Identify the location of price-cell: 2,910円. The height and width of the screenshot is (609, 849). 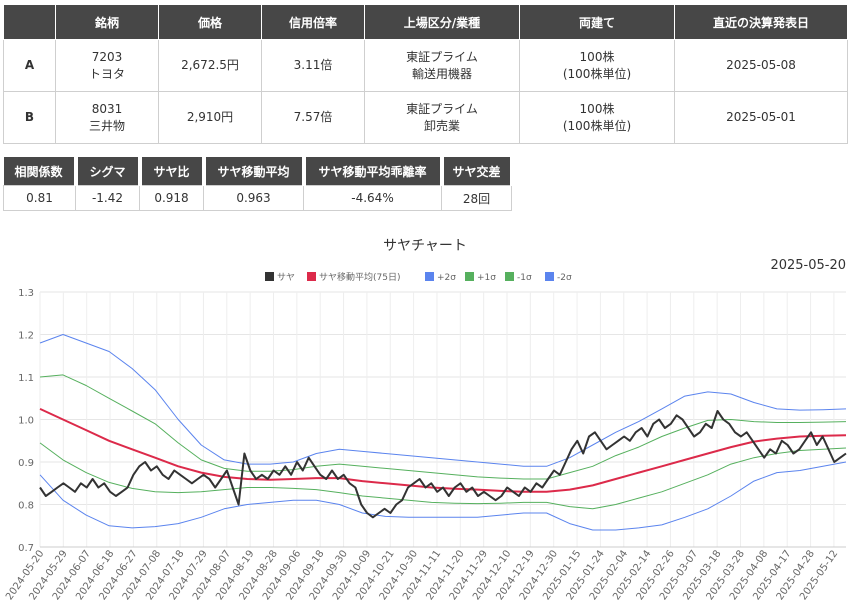
(210, 117).